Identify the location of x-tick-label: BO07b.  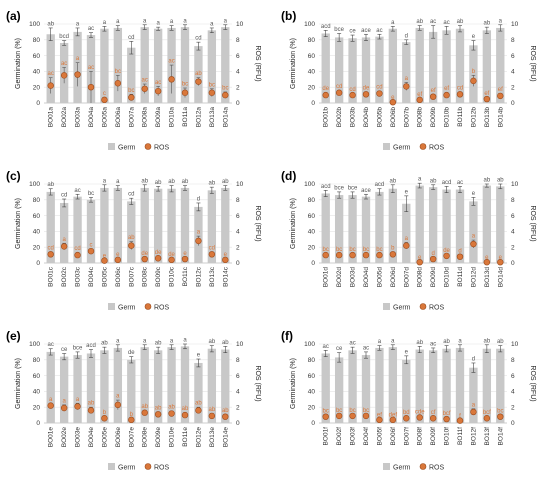
(406, 117).